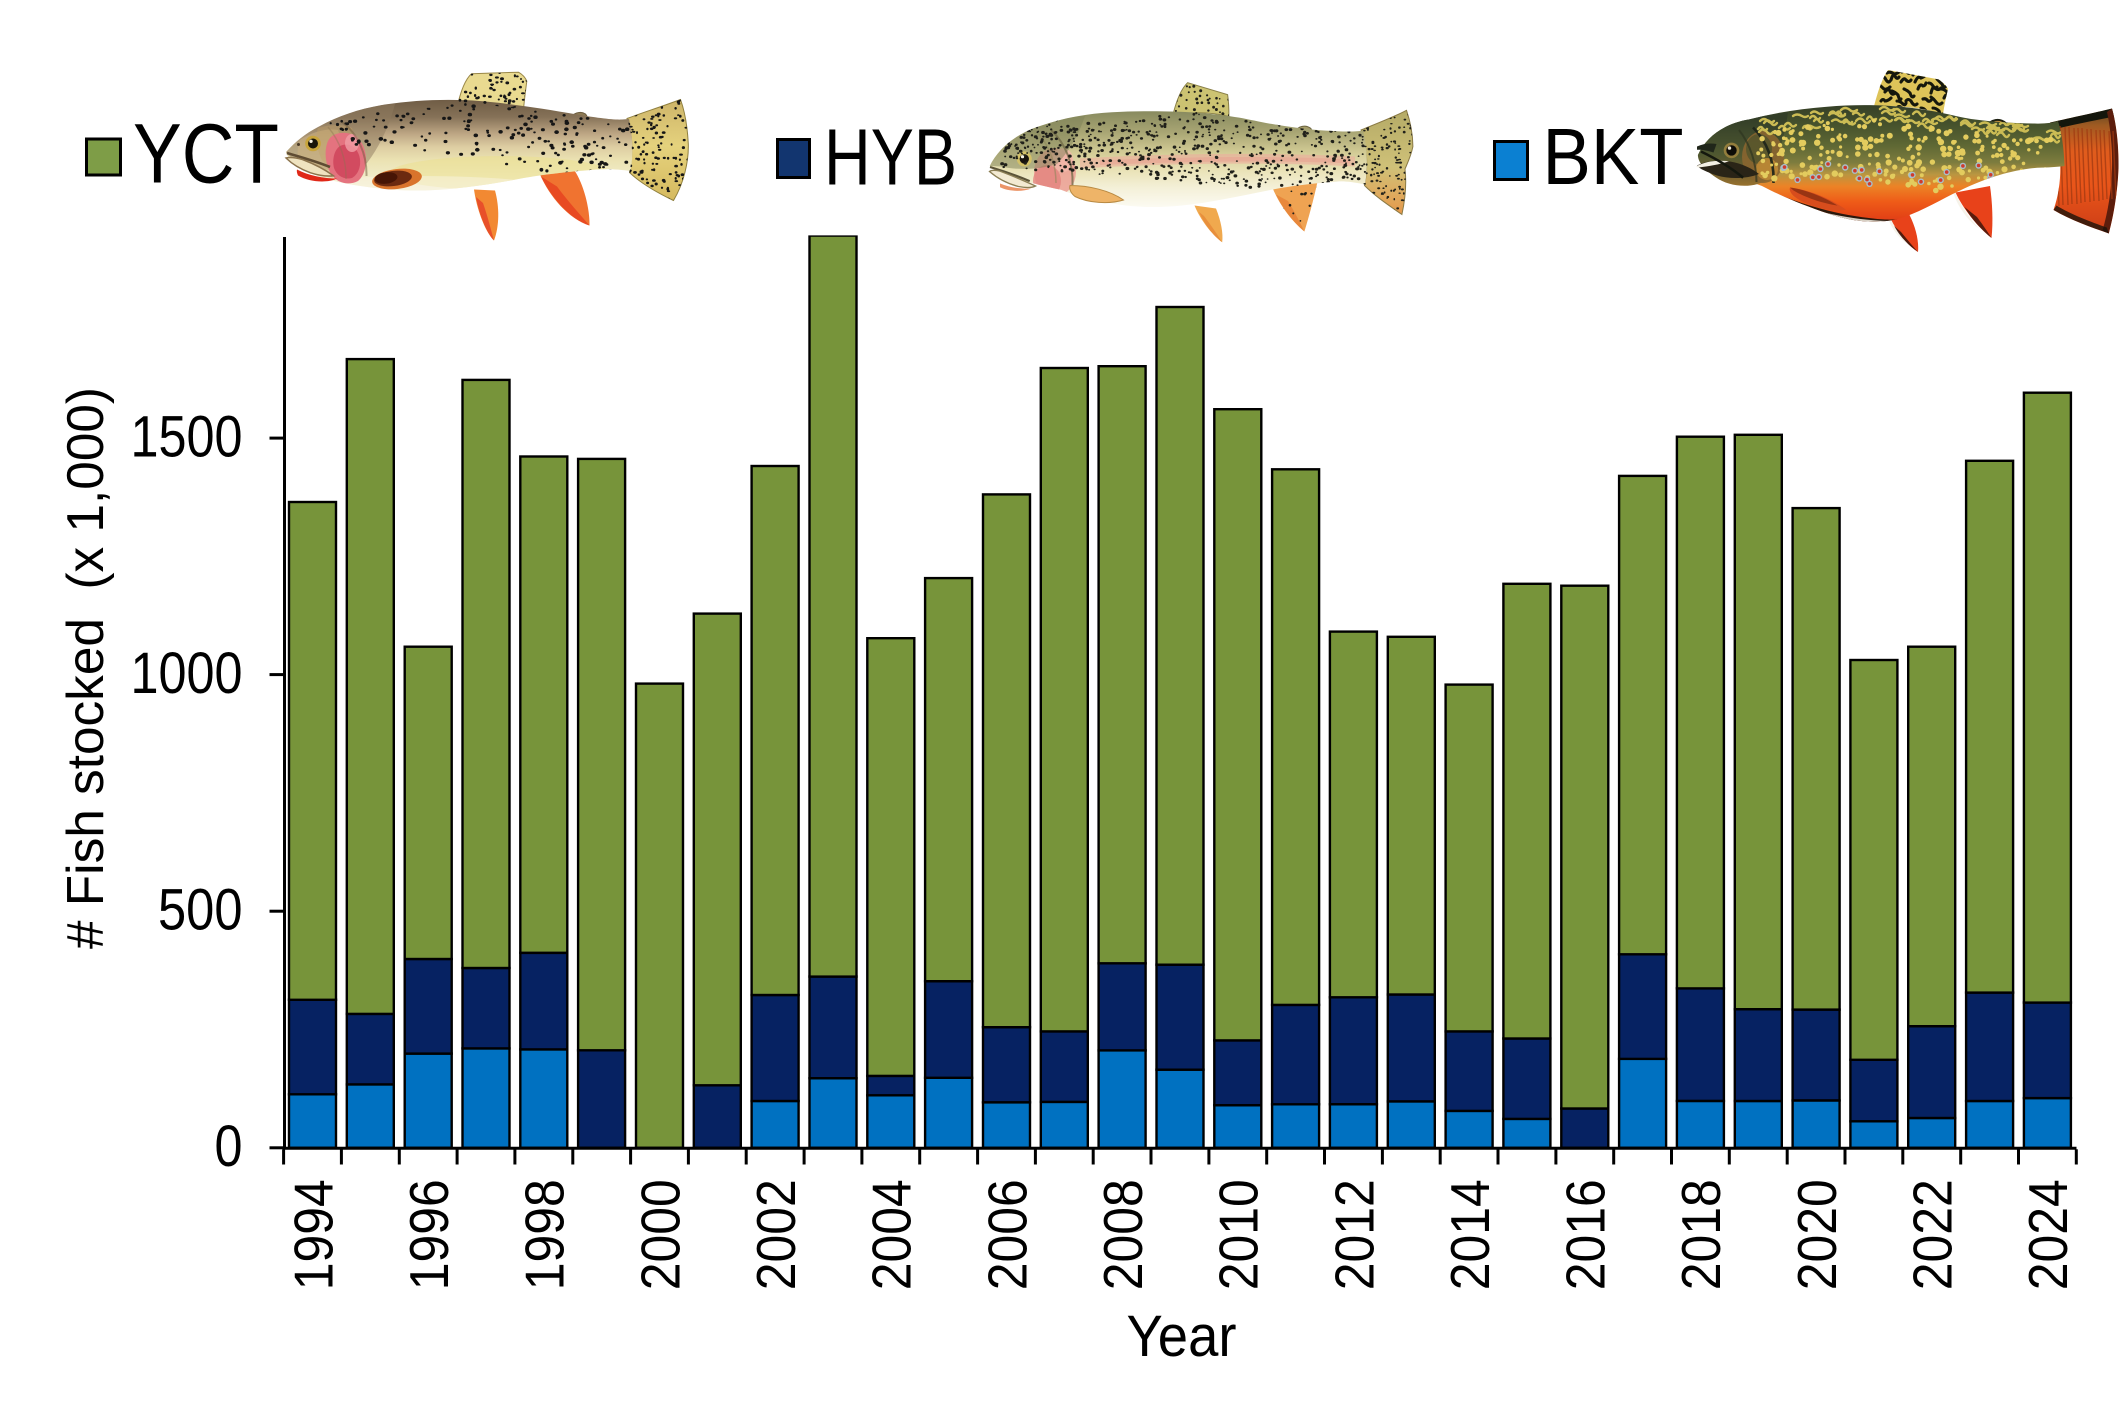 This screenshot has height=1421, width=2127. Describe the element at coordinates (1239, 1234) in the screenshot. I see `svg-text: 2010` at that location.